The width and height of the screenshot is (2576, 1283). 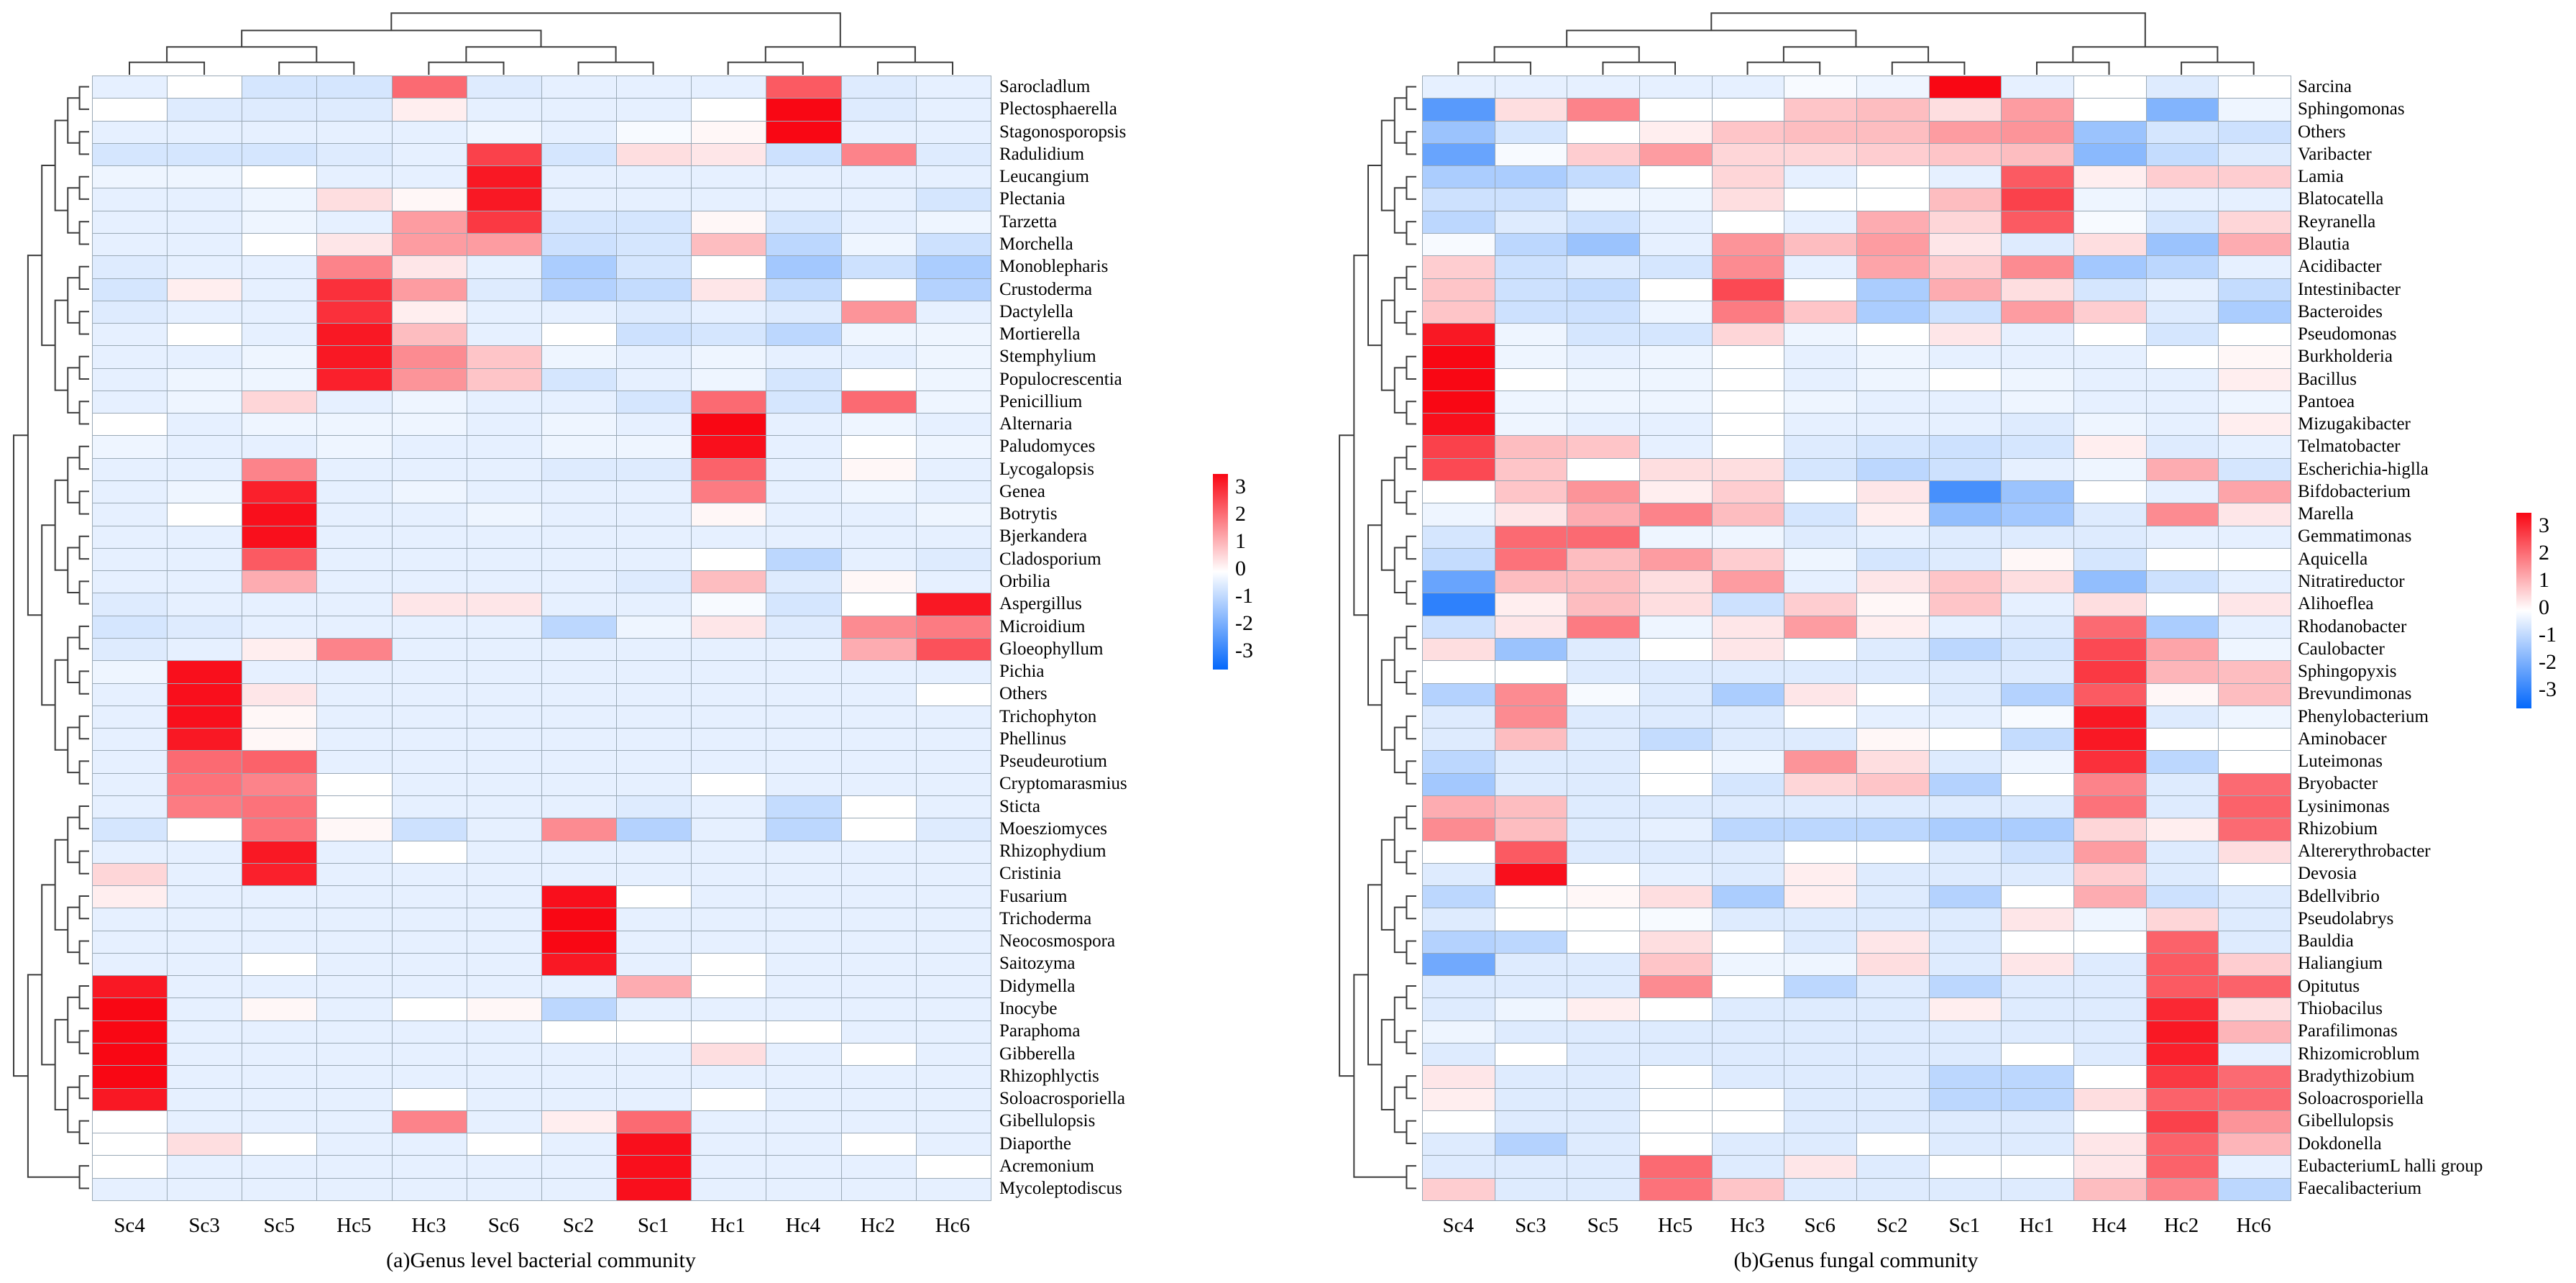 What do you see at coordinates (1033, 896) in the screenshot?
I see `row-label: Fusarium` at bounding box center [1033, 896].